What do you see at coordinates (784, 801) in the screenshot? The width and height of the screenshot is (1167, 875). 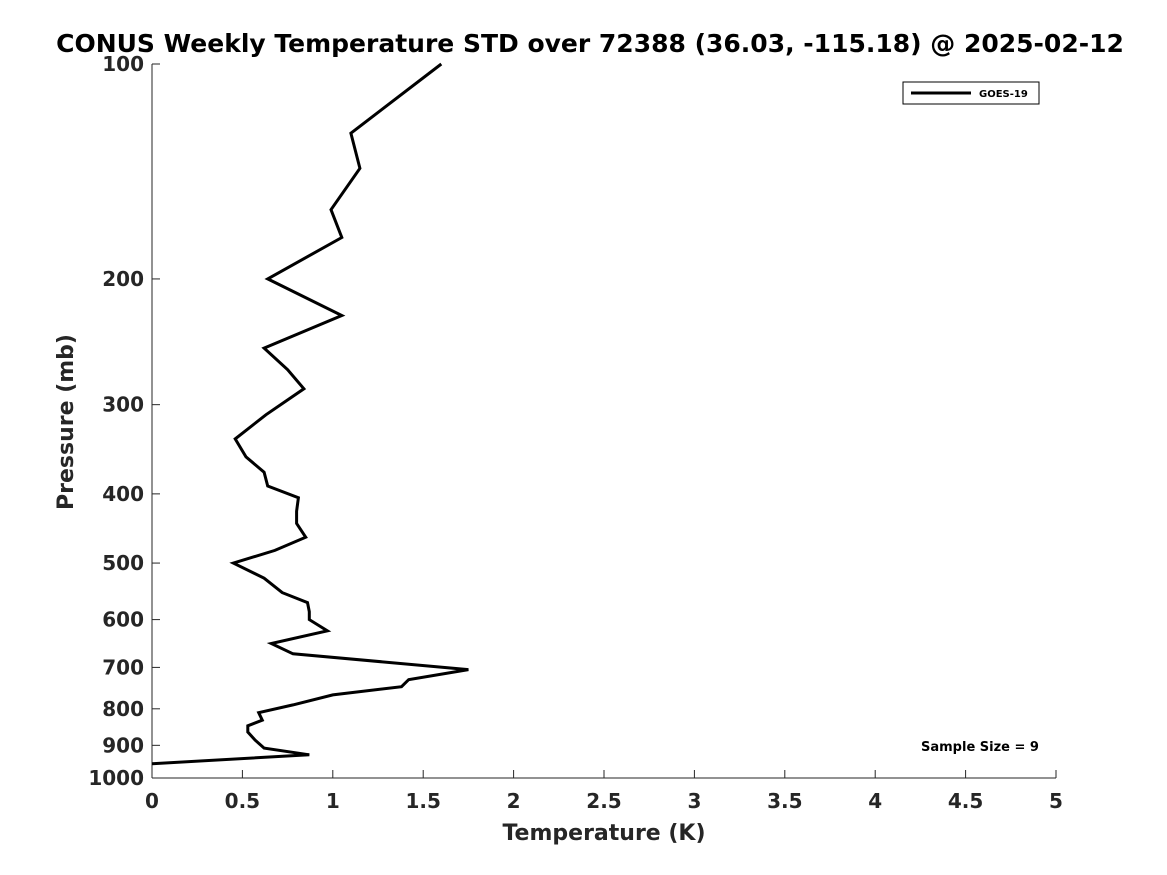 I see `x-tick-label: 3.5` at bounding box center [784, 801].